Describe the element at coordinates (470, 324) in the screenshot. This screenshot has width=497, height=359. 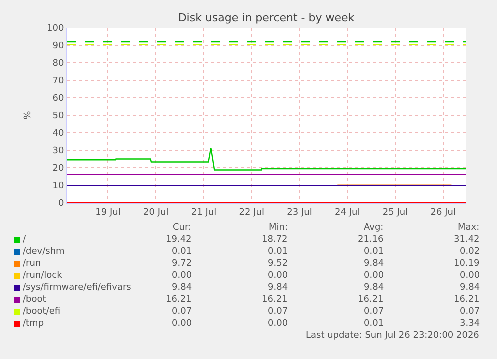
I see `text: 3.34` at that location.